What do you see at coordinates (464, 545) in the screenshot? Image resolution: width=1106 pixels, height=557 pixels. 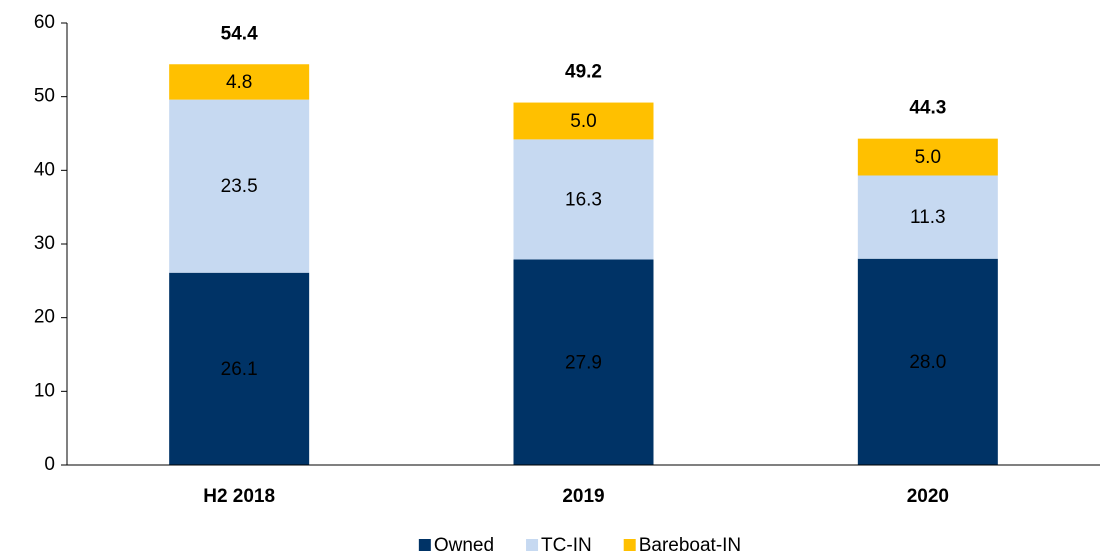 I see `legend-label: Owned` at bounding box center [464, 545].